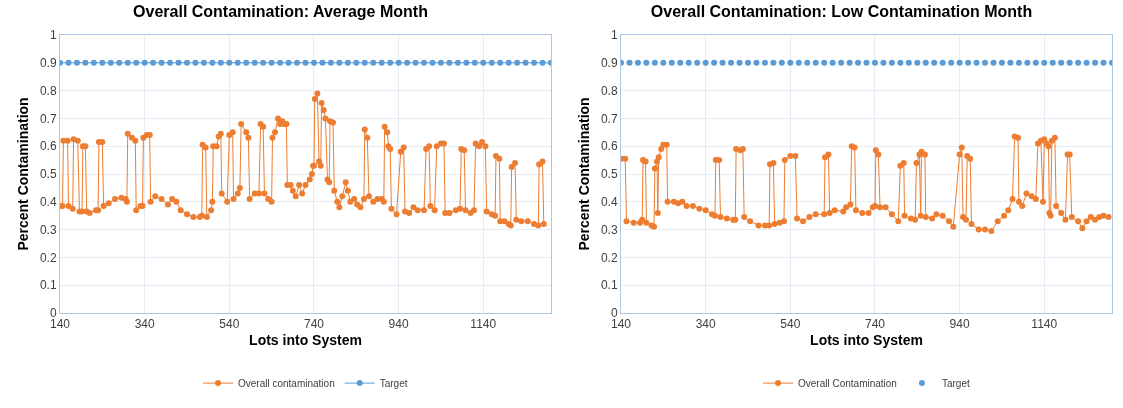  I want to click on legend-label: Overall contamination, so click(286, 383).